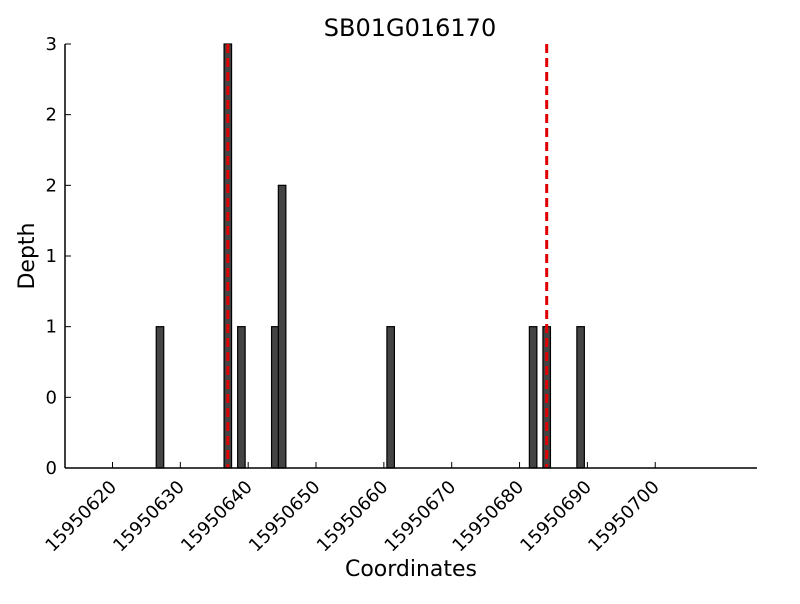 This screenshot has width=800, height=604. I want to click on x-tick-label: 15950640, so click(217, 517).